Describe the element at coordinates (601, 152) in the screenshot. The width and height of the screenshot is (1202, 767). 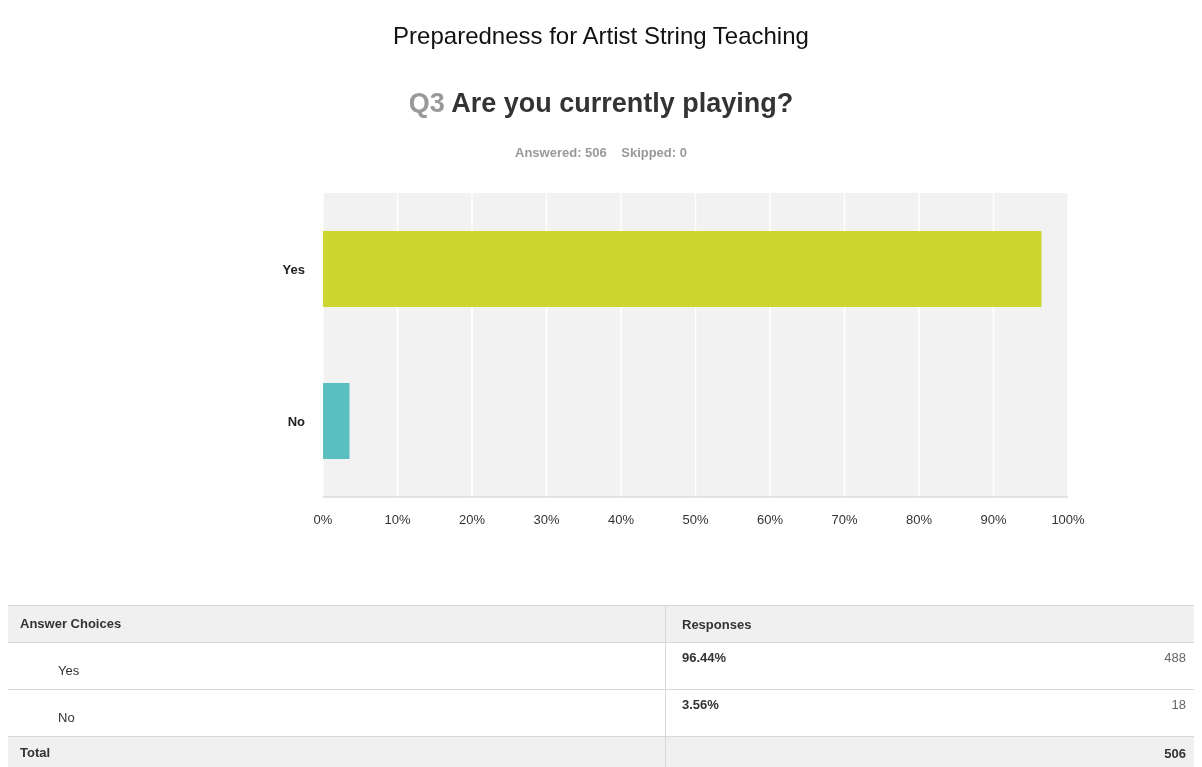
I see `text: Answered: 506 Skipped: 0` at that location.